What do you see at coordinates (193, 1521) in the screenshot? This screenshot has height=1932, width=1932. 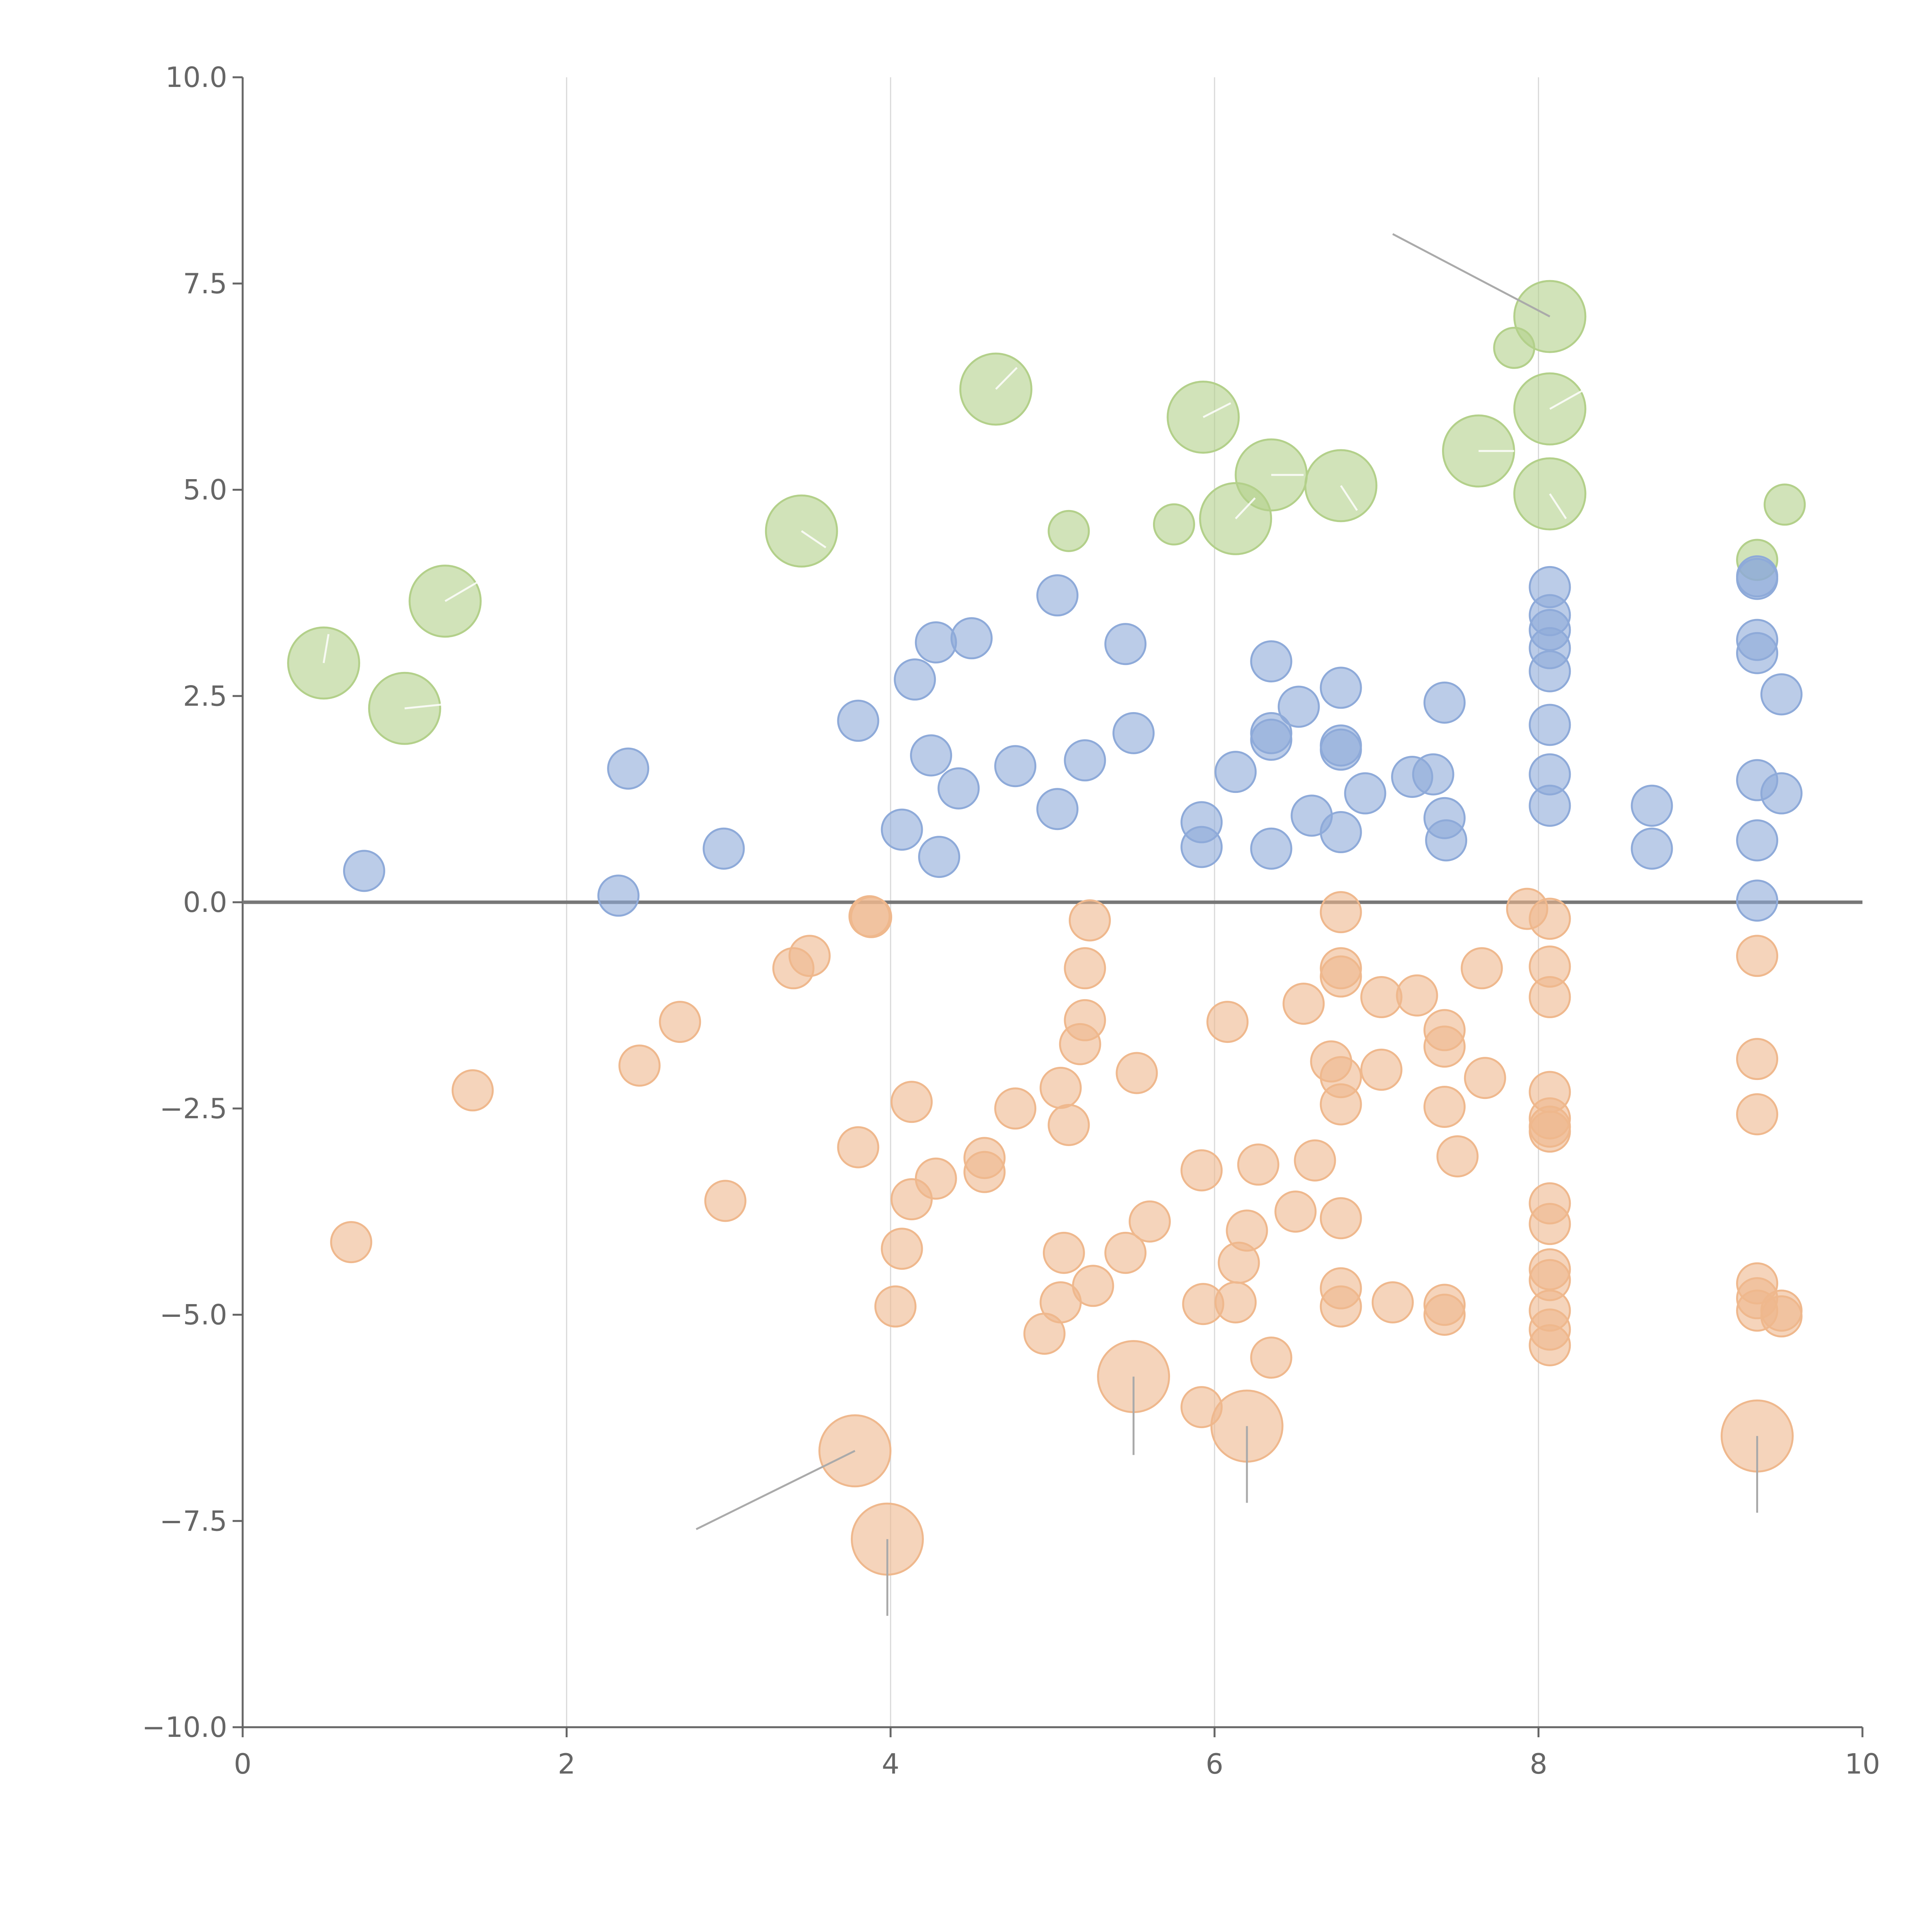 I see `y-tick-label: −7.5` at bounding box center [193, 1521].